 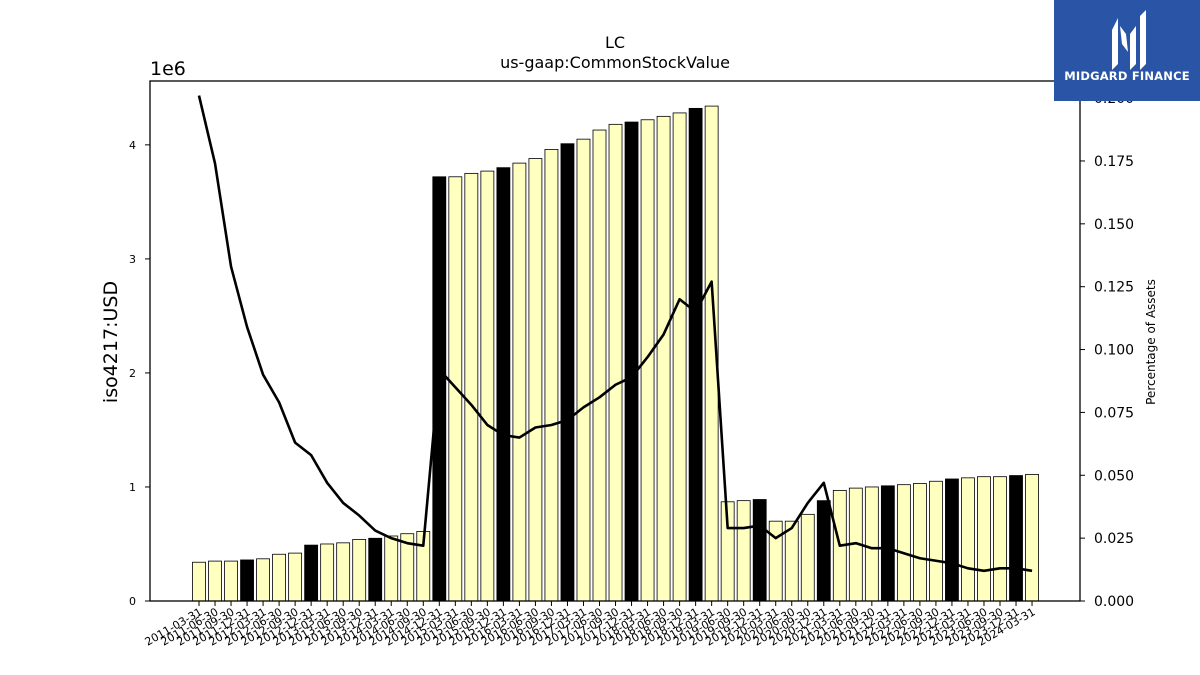 What do you see at coordinates (168, 69) in the screenshot?
I see `y-scale-label: 1e6` at bounding box center [168, 69].